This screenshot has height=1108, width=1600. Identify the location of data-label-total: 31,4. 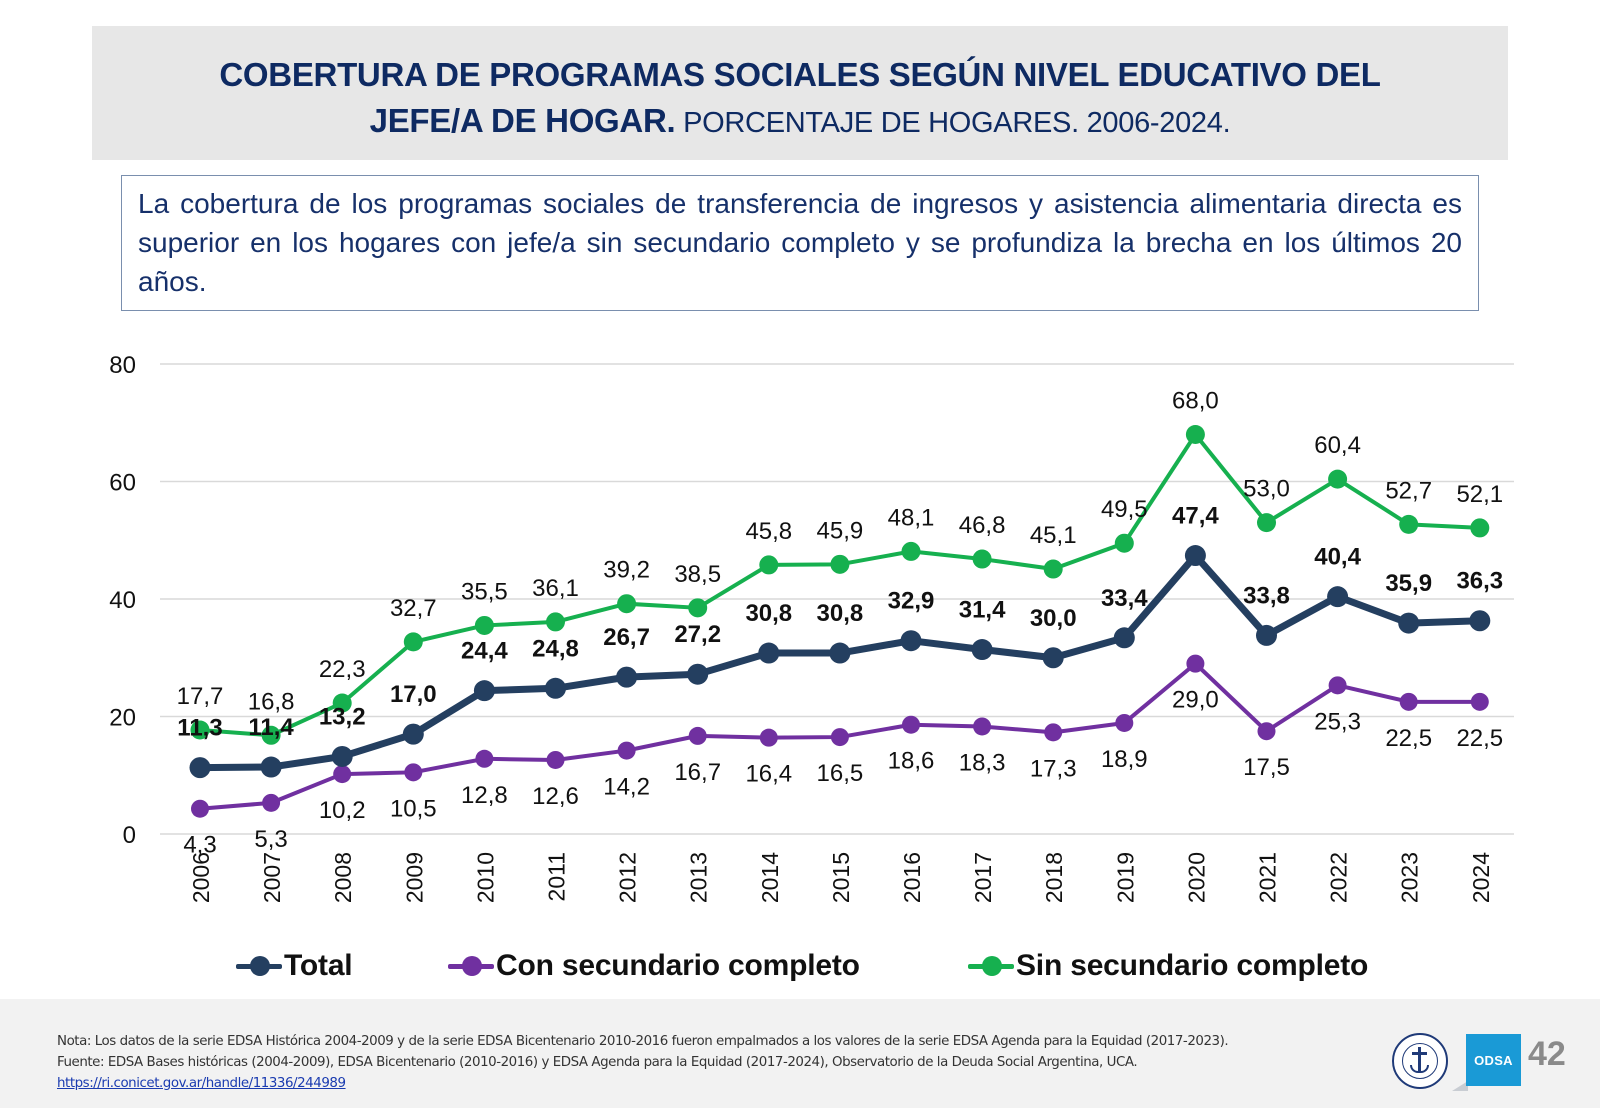
(982, 610).